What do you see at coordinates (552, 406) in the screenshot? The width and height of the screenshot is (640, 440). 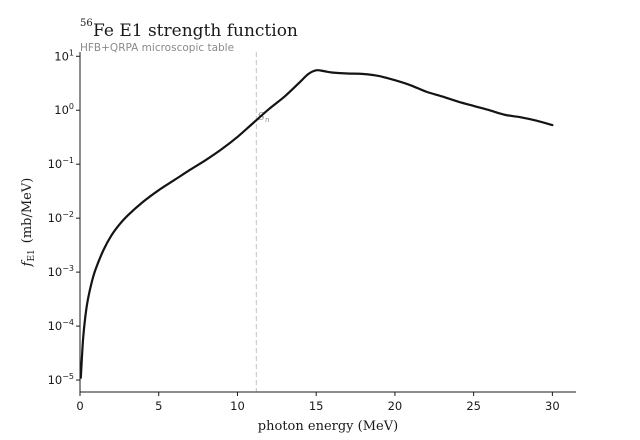 I see `x-tick-label: 30` at bounding box center [552, 406].